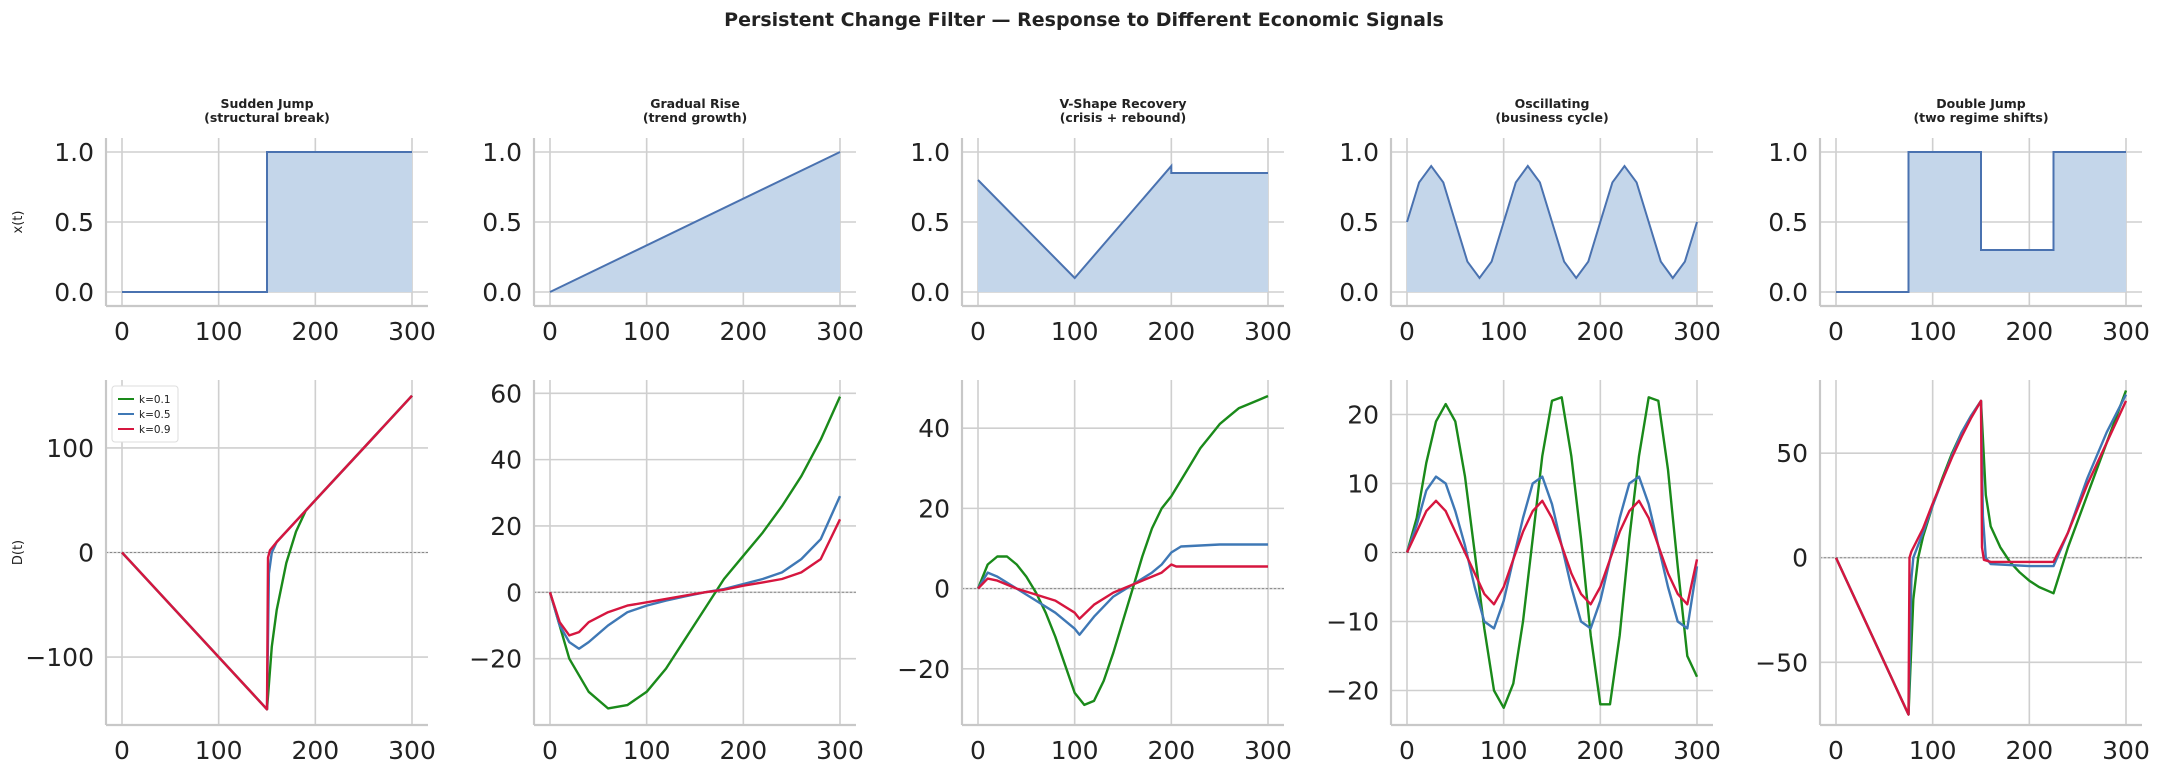  Describe the element at coordinates (1123, 117) in the screenshot. I see `panel-title: (crisis + rebound)` at that location.